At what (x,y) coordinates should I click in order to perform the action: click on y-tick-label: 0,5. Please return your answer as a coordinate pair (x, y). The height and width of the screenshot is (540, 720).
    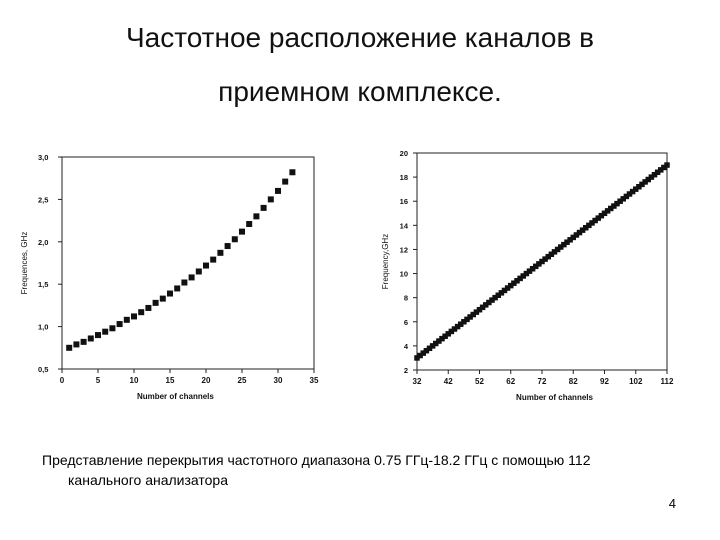
    Looking at the image, I should click on (43, 369).